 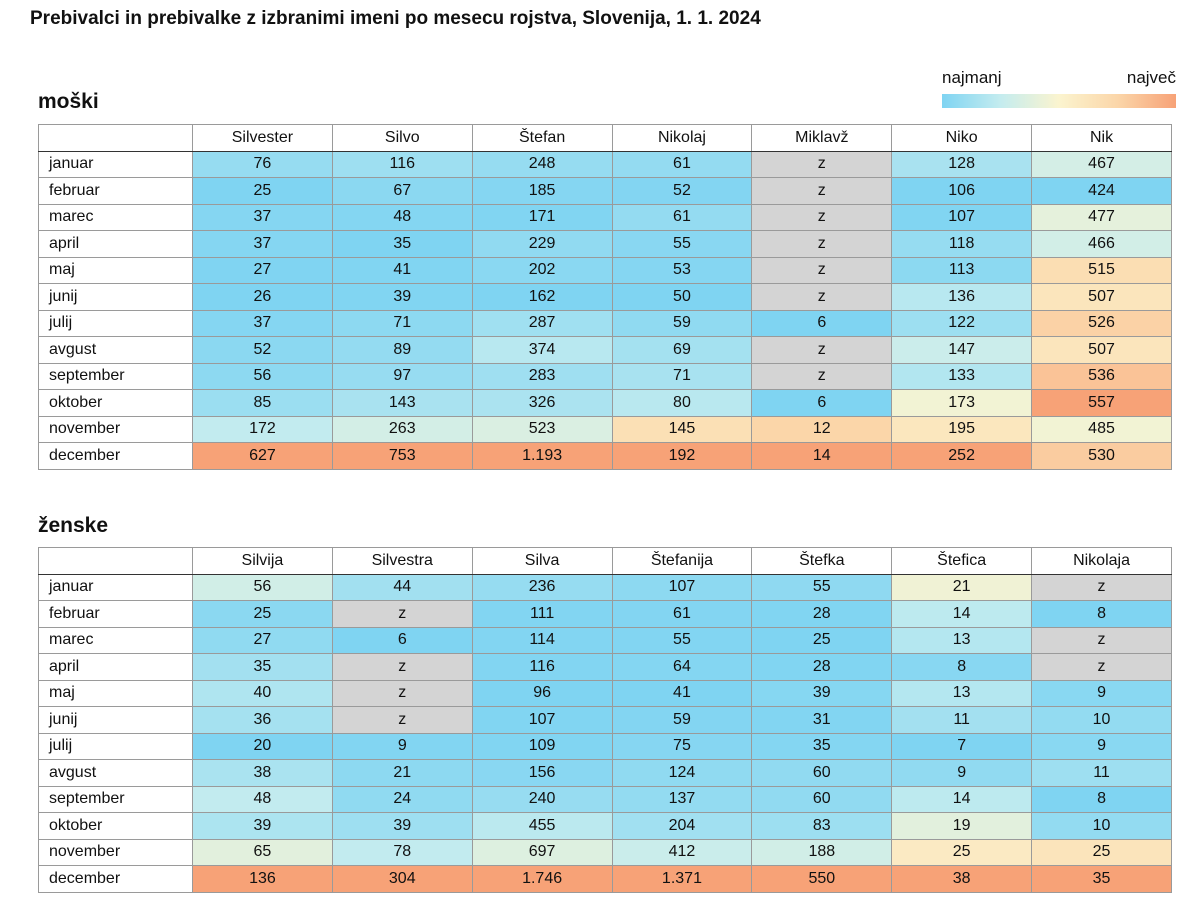 What do you see at coordinates (962, 350) in the screenshot?
I see `heatmap-cell: 147` at bounding box center [962, 350].